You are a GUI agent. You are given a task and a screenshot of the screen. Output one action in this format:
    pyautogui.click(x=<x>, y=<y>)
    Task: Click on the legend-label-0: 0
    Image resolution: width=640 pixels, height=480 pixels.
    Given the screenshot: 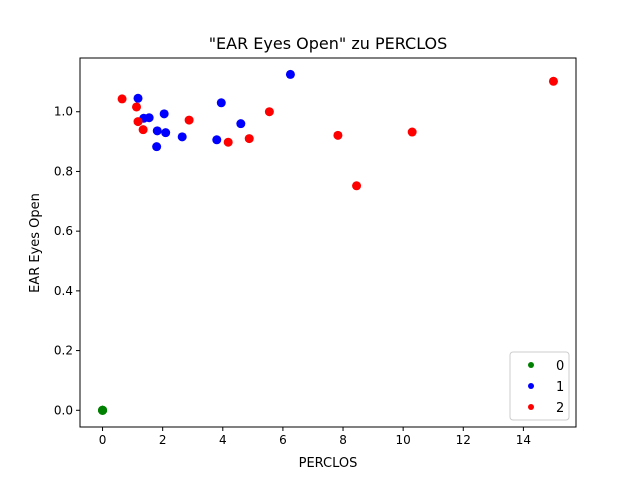 What is the action you would take?
    pyautogui.click(x=560, y=366)
    